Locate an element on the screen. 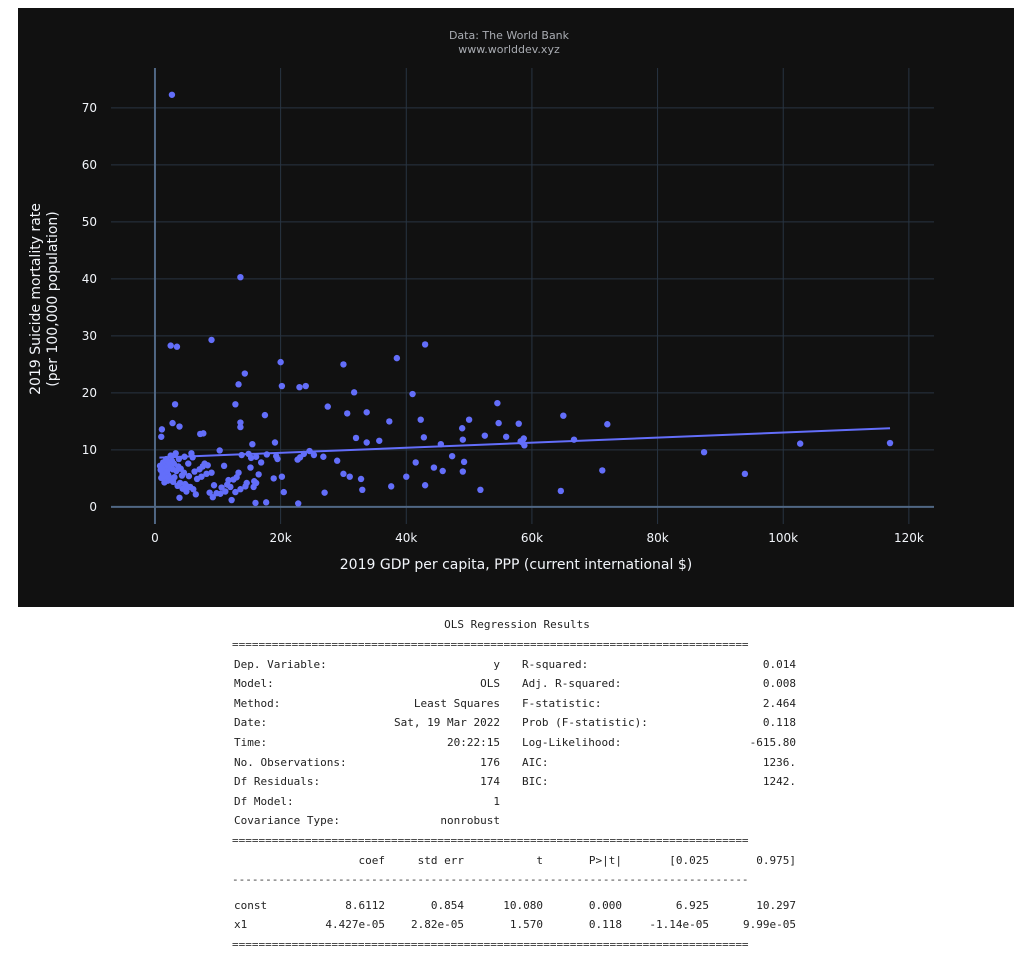  x-tick-labels: 0 20k 40k 60k 80k 100k 120k is located at coordinates (537, 538).